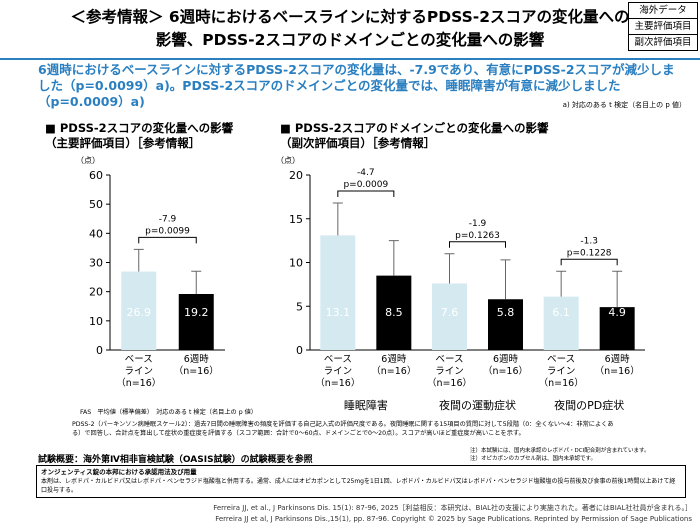  What do you see at coordinates (196, 312) in the screenshot?
I see `value-label: 19.2` at bounding box center [196, 312].